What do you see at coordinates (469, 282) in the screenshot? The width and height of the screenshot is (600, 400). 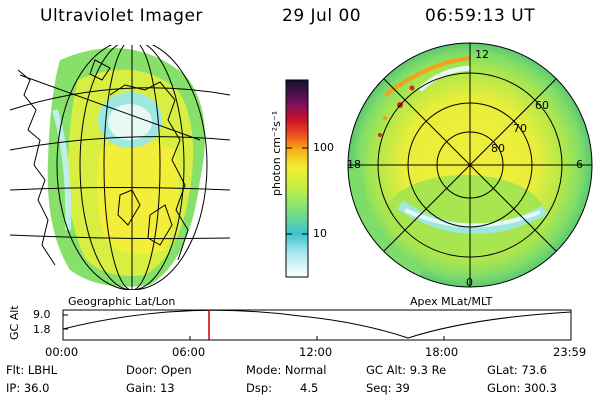 I see `mlt-label-0: 0` at bounding box center [469, 282].